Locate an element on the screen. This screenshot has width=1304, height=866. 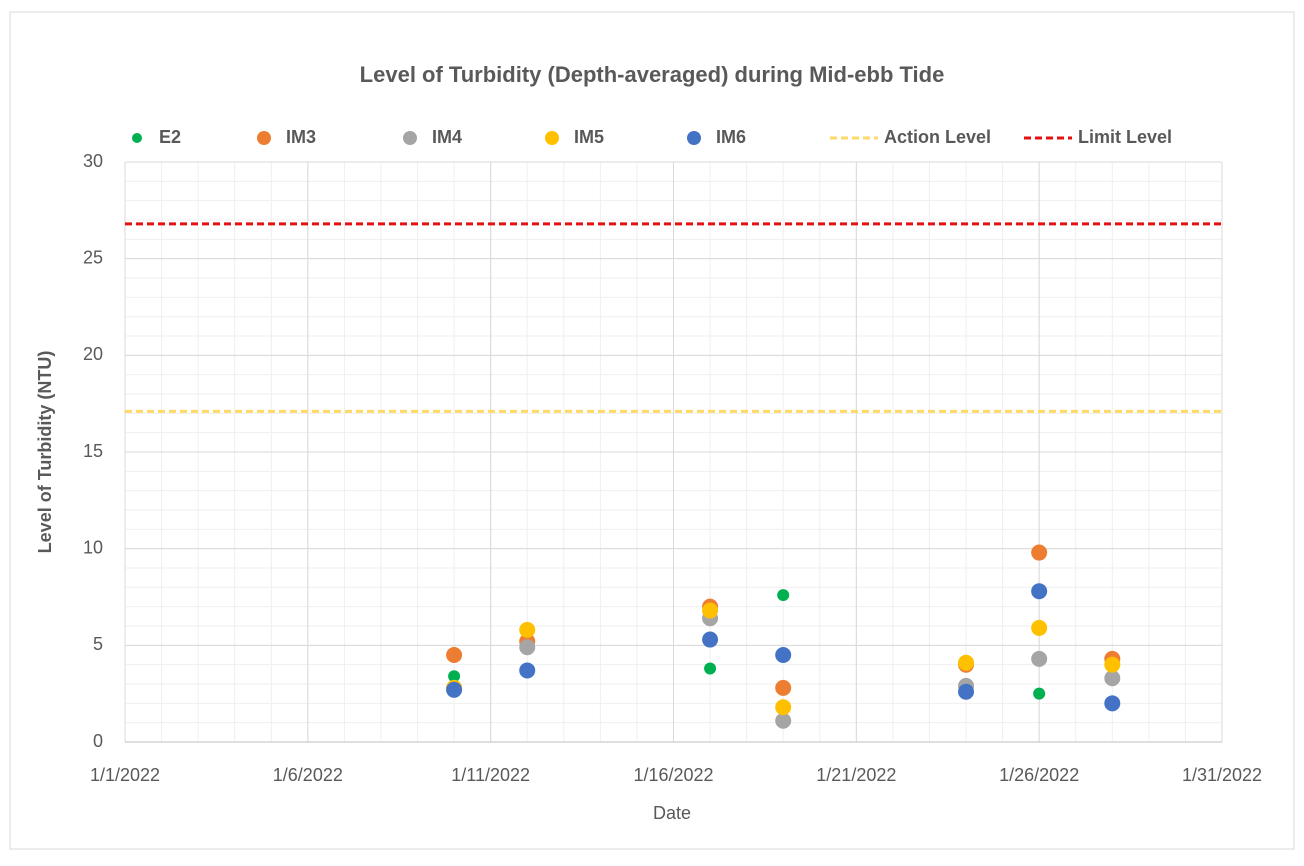
x-tick-label: 1/21/2022 is located at coordinates (856, 775).